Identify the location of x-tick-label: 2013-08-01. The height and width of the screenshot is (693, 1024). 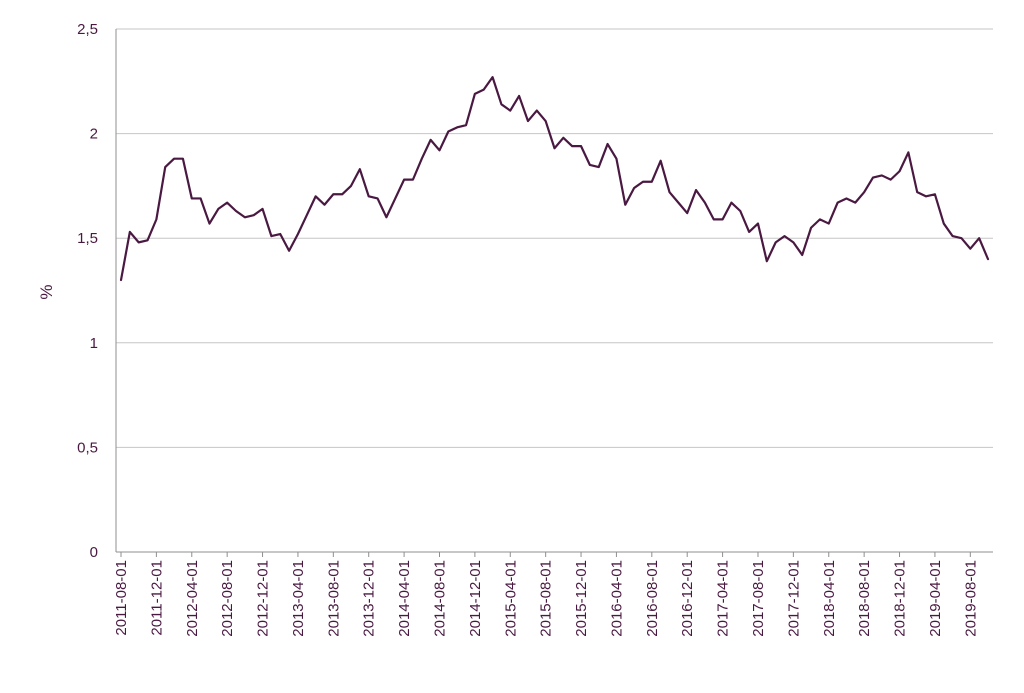
(333, 598).